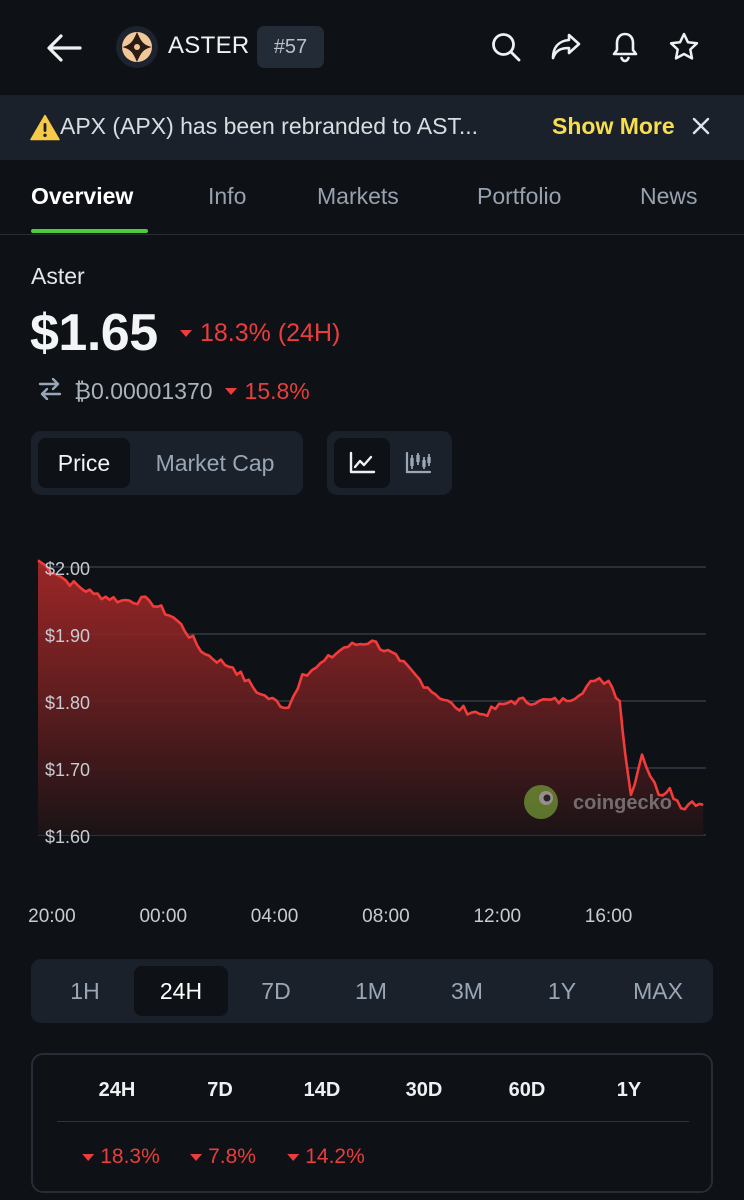 This screenshot has height=1200, width=744. Describe the element at coordinates (684, 47) in the screenshot. I see `star-icon` at that location.